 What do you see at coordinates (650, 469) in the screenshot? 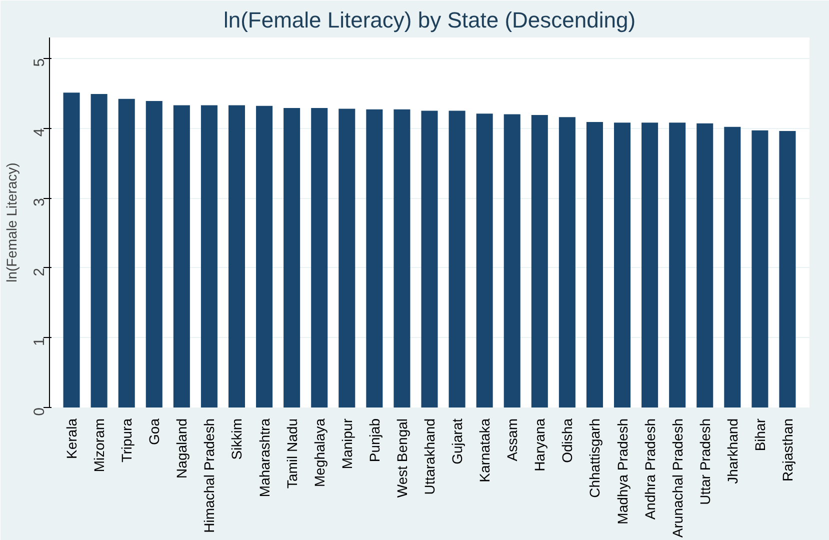
I see `x-tick-label: Andhra Pradesh` at bounding box center [650, 469].